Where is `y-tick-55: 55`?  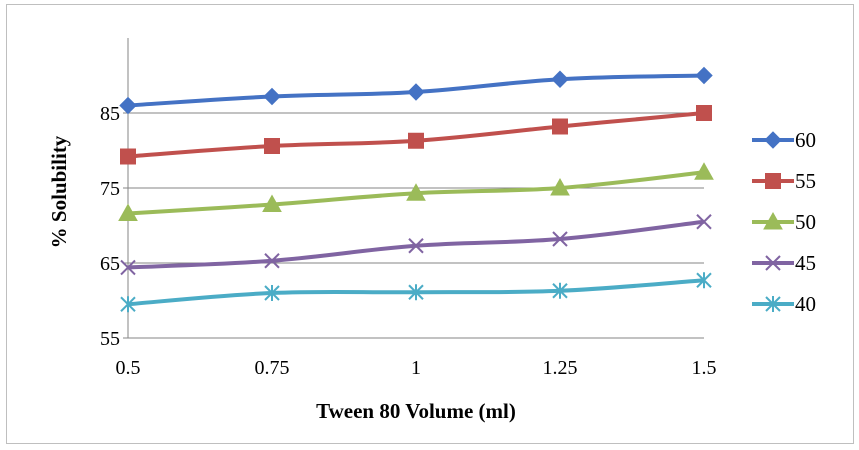 y-tick-55: 55 is located at coordinates (110, 339).